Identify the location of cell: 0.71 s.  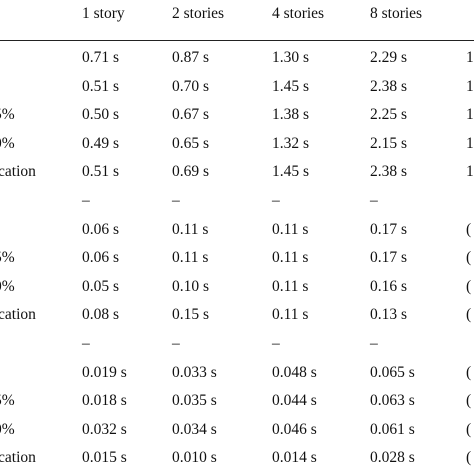
(101, 57).